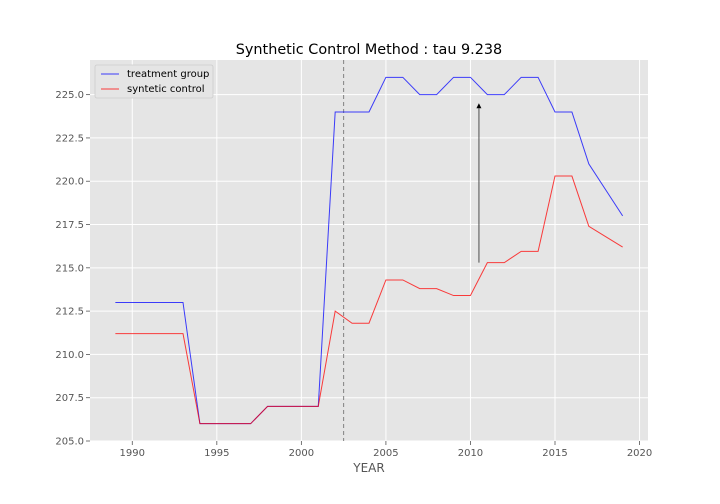 The height and width of the screenshot is (504, 720). Describe the element at coordinates (385, 453) in the screenshot. I see `x-tick-label: 2005` at that location.